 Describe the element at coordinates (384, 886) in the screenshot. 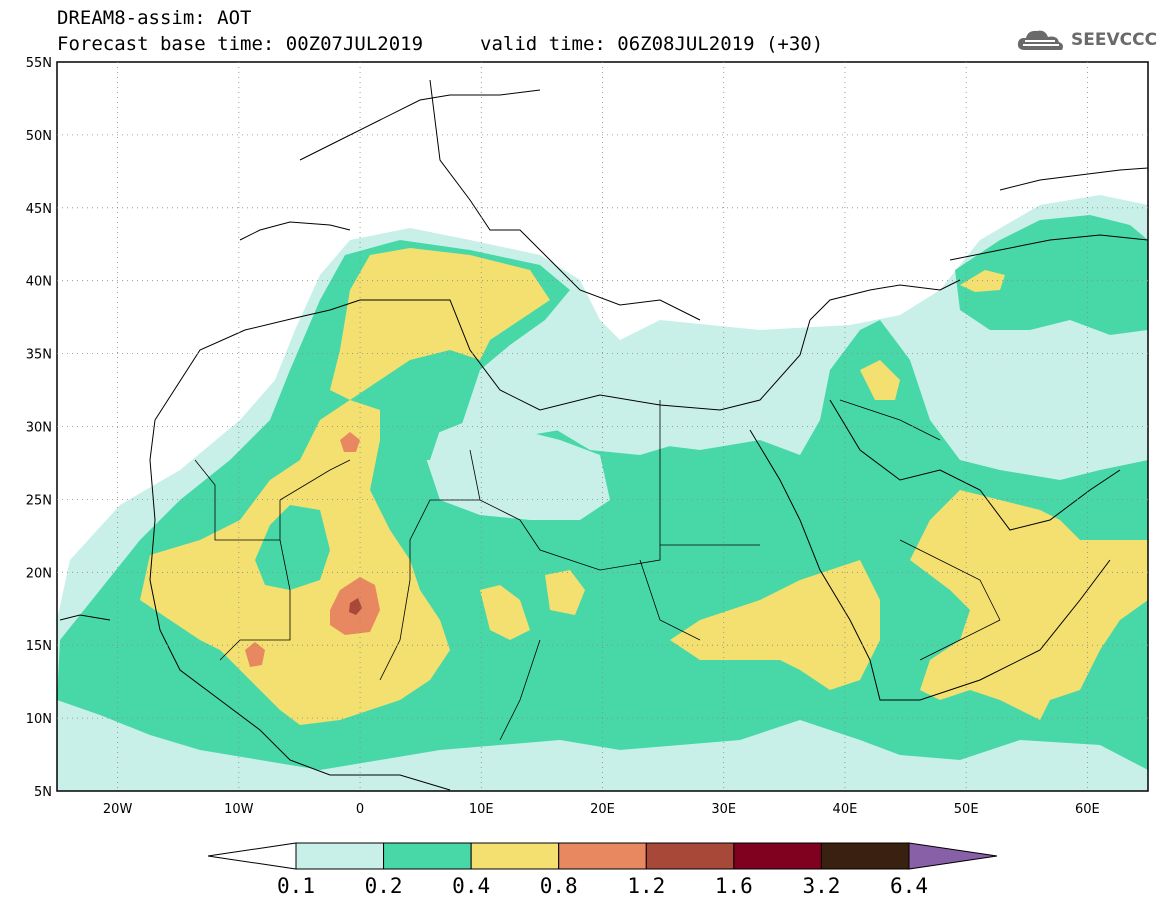

I see `colorbar-level-label: 0.2` at that location.